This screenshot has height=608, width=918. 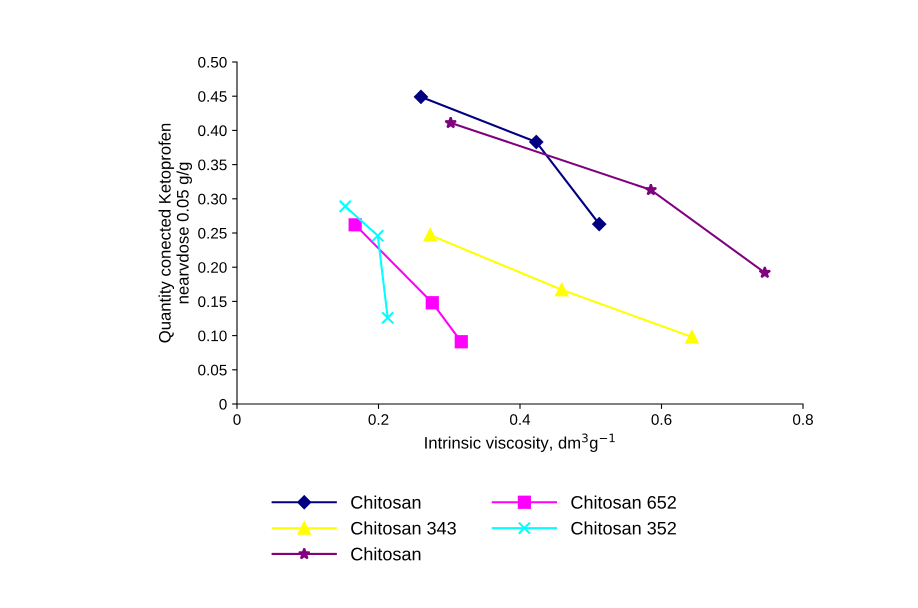 I want to click on y-tick-label: 0.10, so click(x=212, y=336).